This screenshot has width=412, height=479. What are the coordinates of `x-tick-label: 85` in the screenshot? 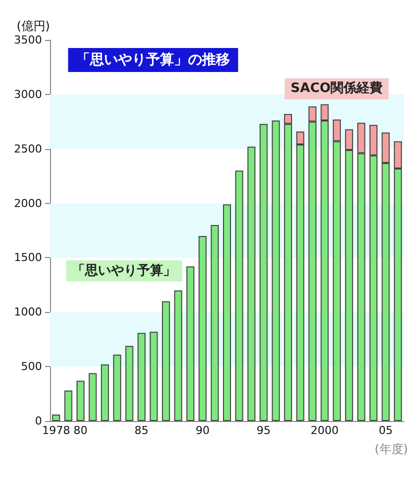 It's located at (141, 430).